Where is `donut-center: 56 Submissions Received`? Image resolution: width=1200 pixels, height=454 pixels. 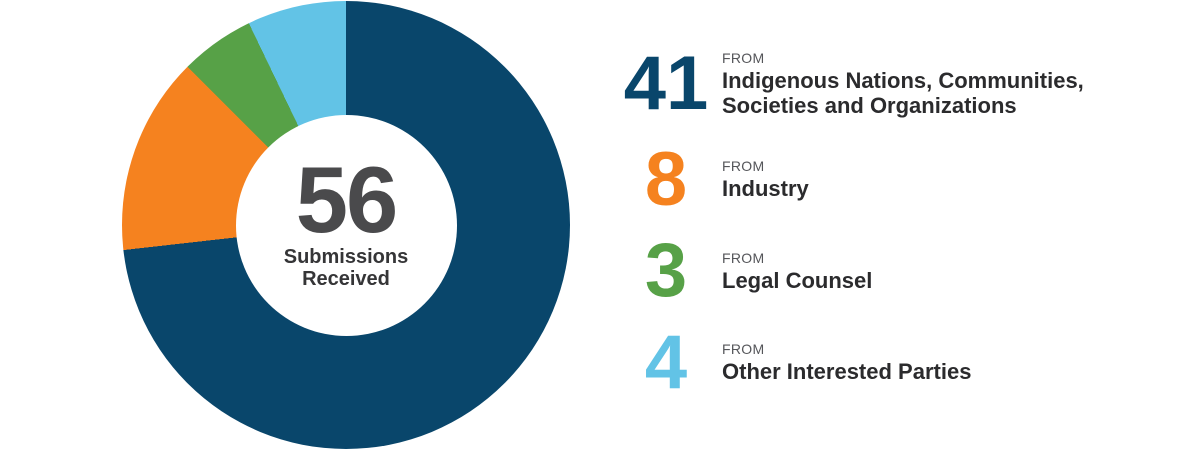
donut-center: 56 Submissions Received is located at coordinates (346, 225).